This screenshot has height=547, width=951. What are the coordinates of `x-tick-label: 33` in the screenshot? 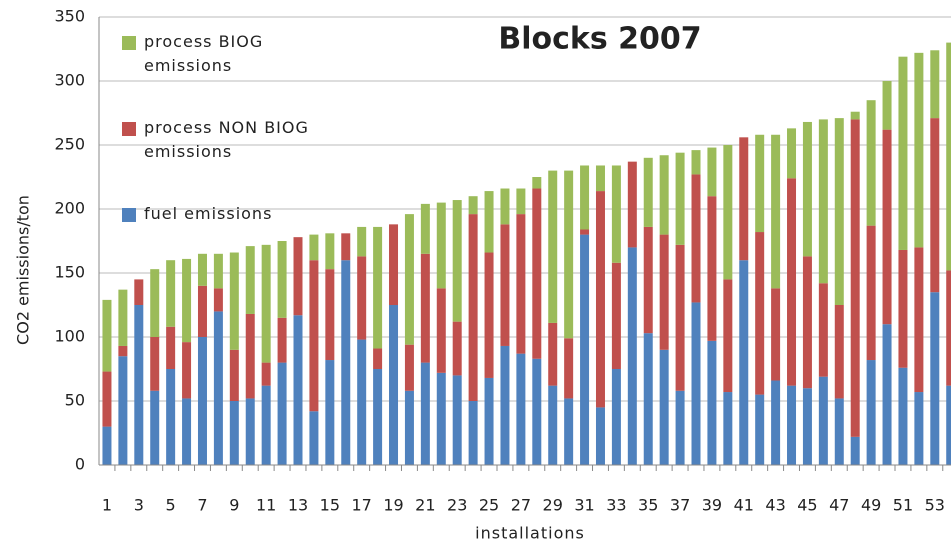 It's located at (616, 505).